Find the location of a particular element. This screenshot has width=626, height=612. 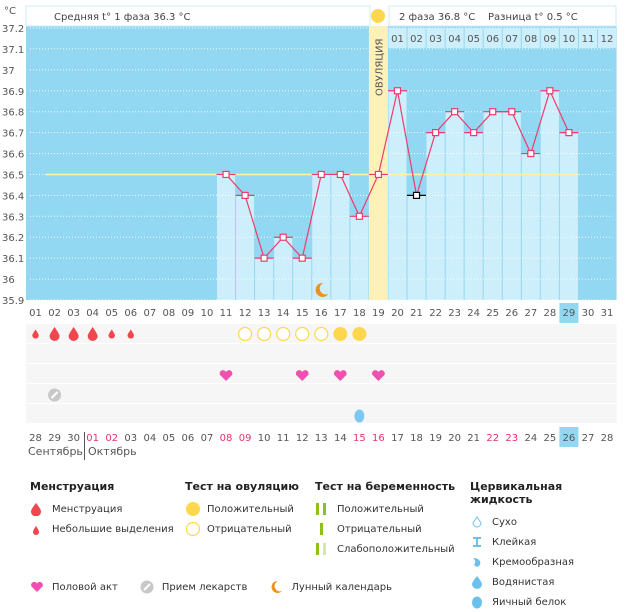

cycle-day-label: 30 is located at coordinates (588, 313).